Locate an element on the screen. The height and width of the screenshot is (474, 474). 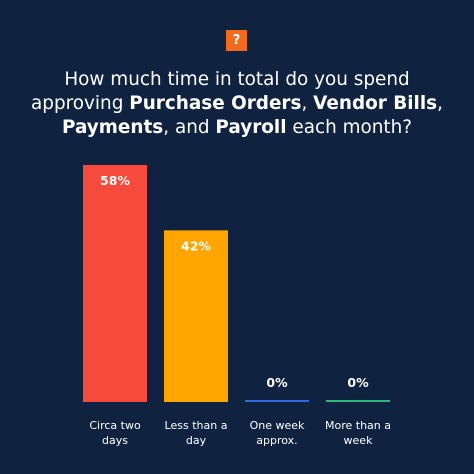
title-text-3: , is located at coordinates (440, 103).